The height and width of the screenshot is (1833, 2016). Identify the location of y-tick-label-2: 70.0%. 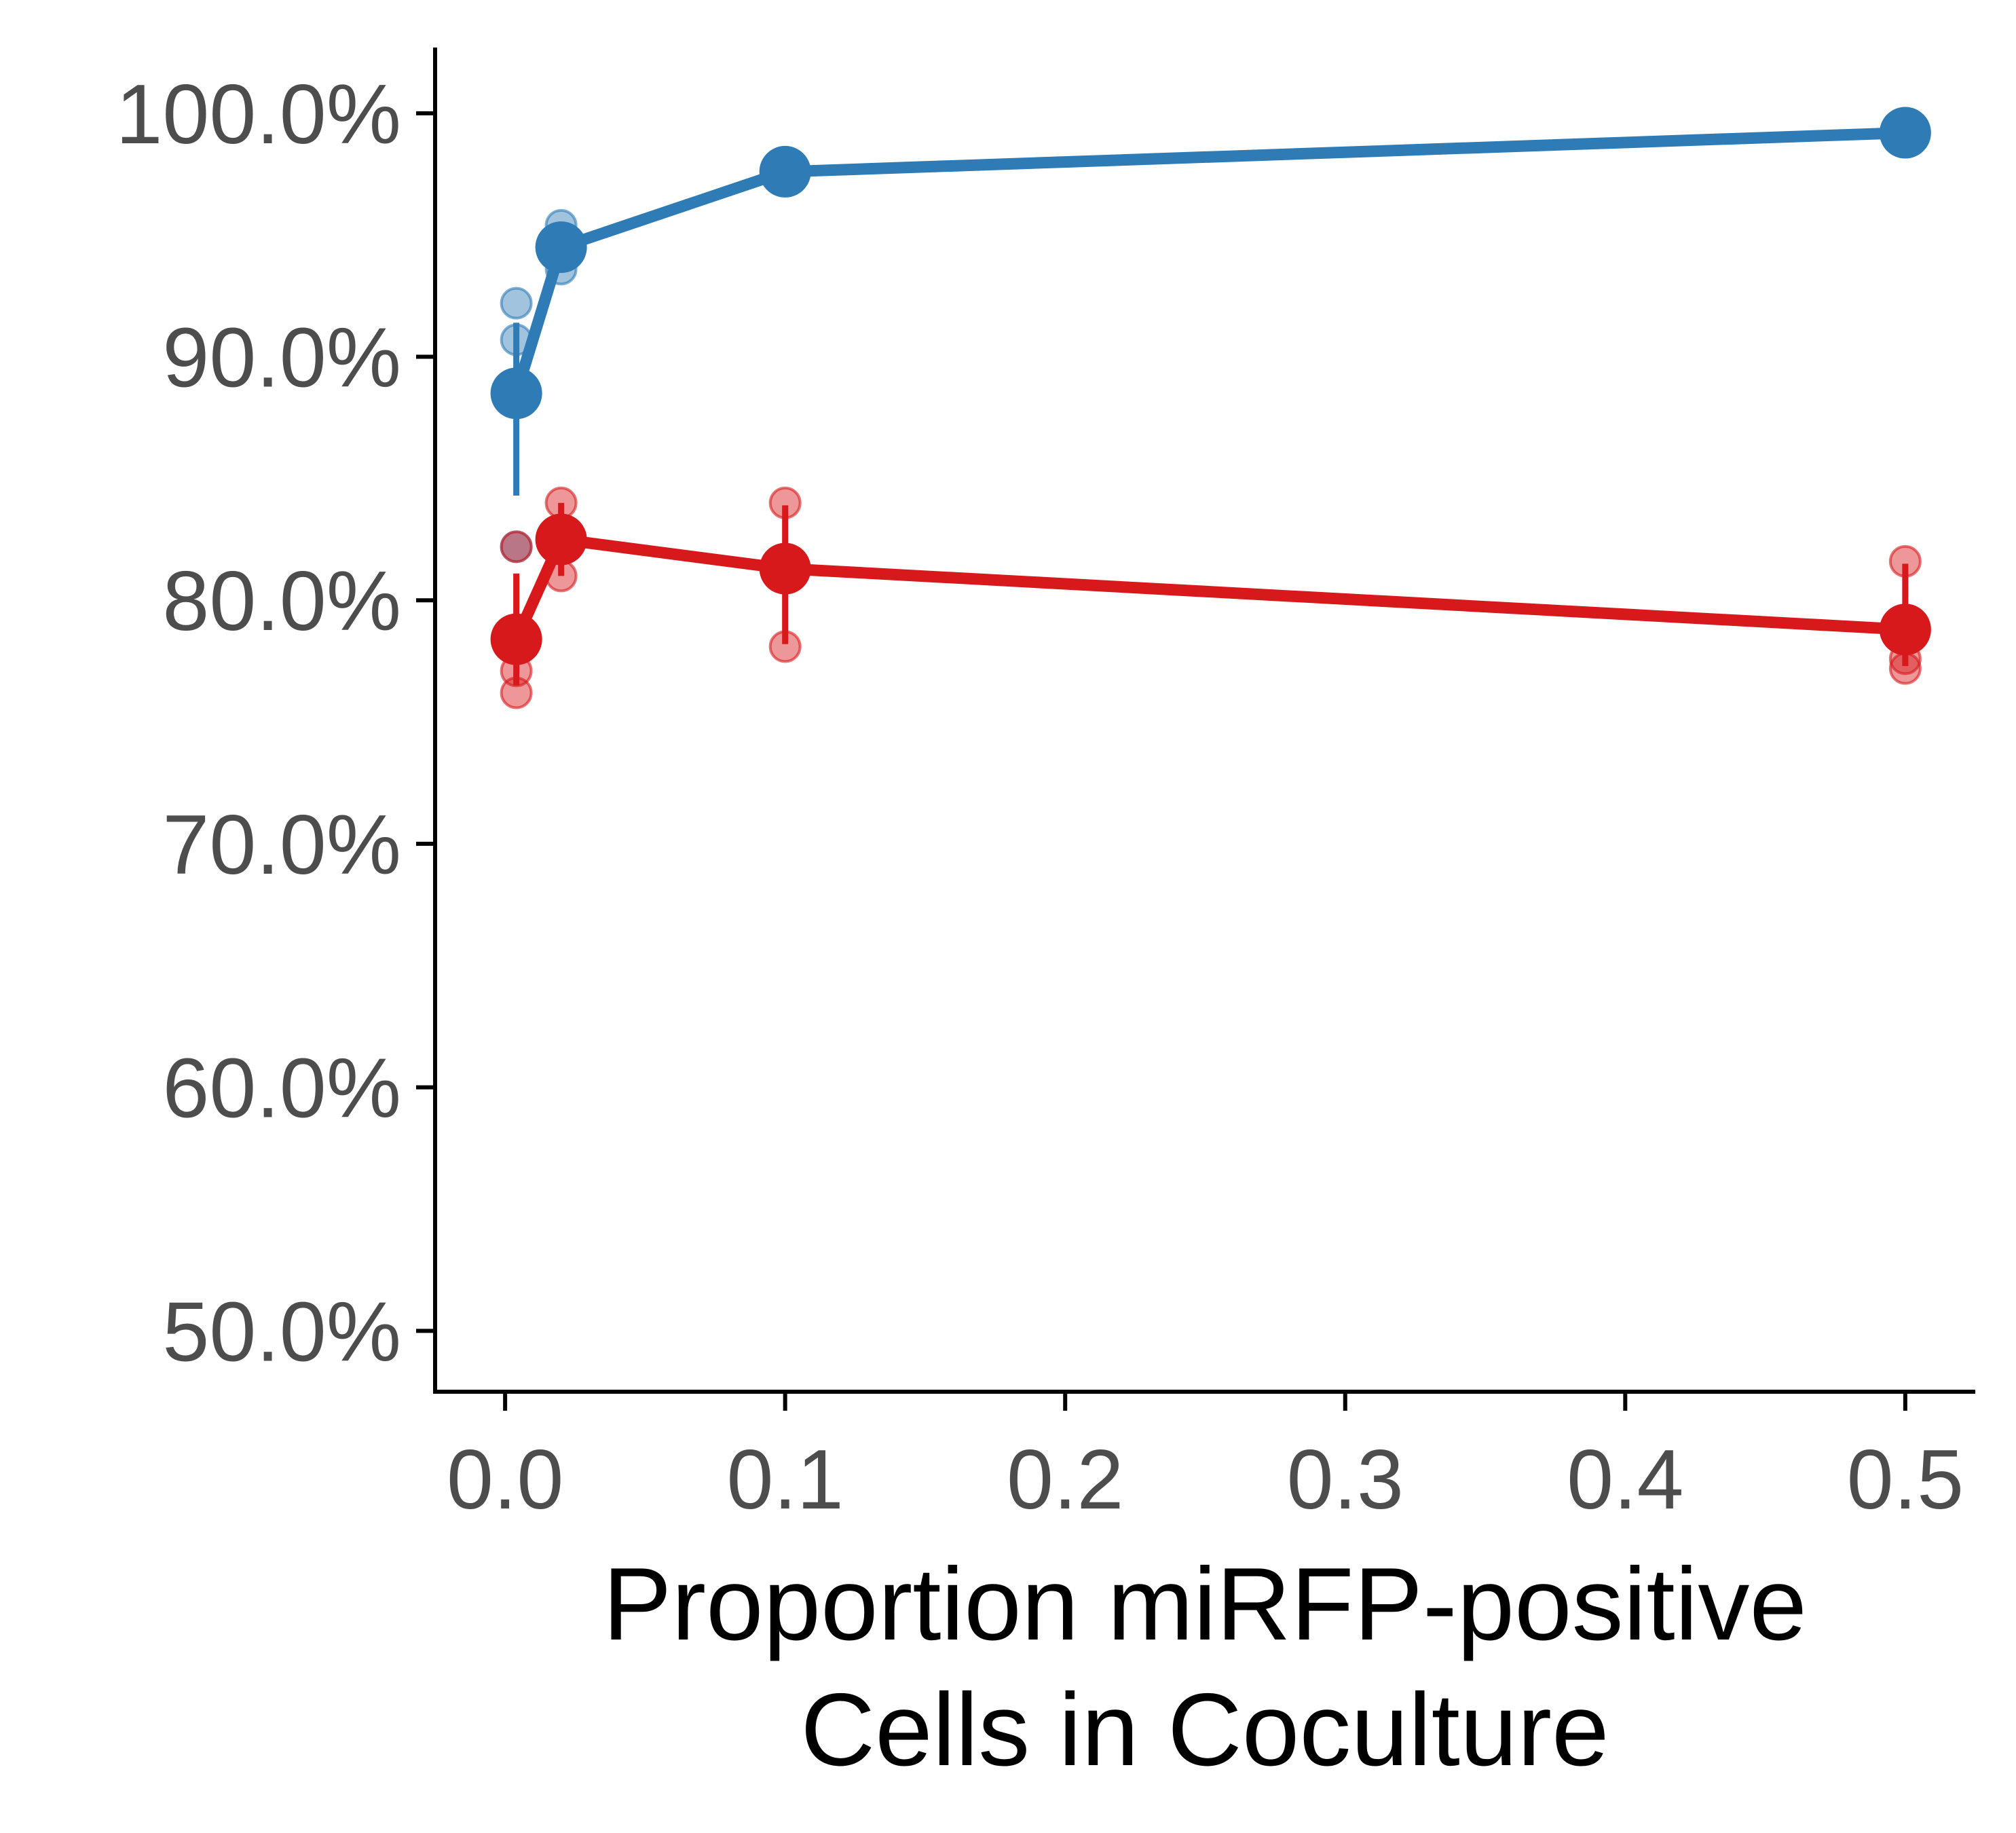
(281, 845).